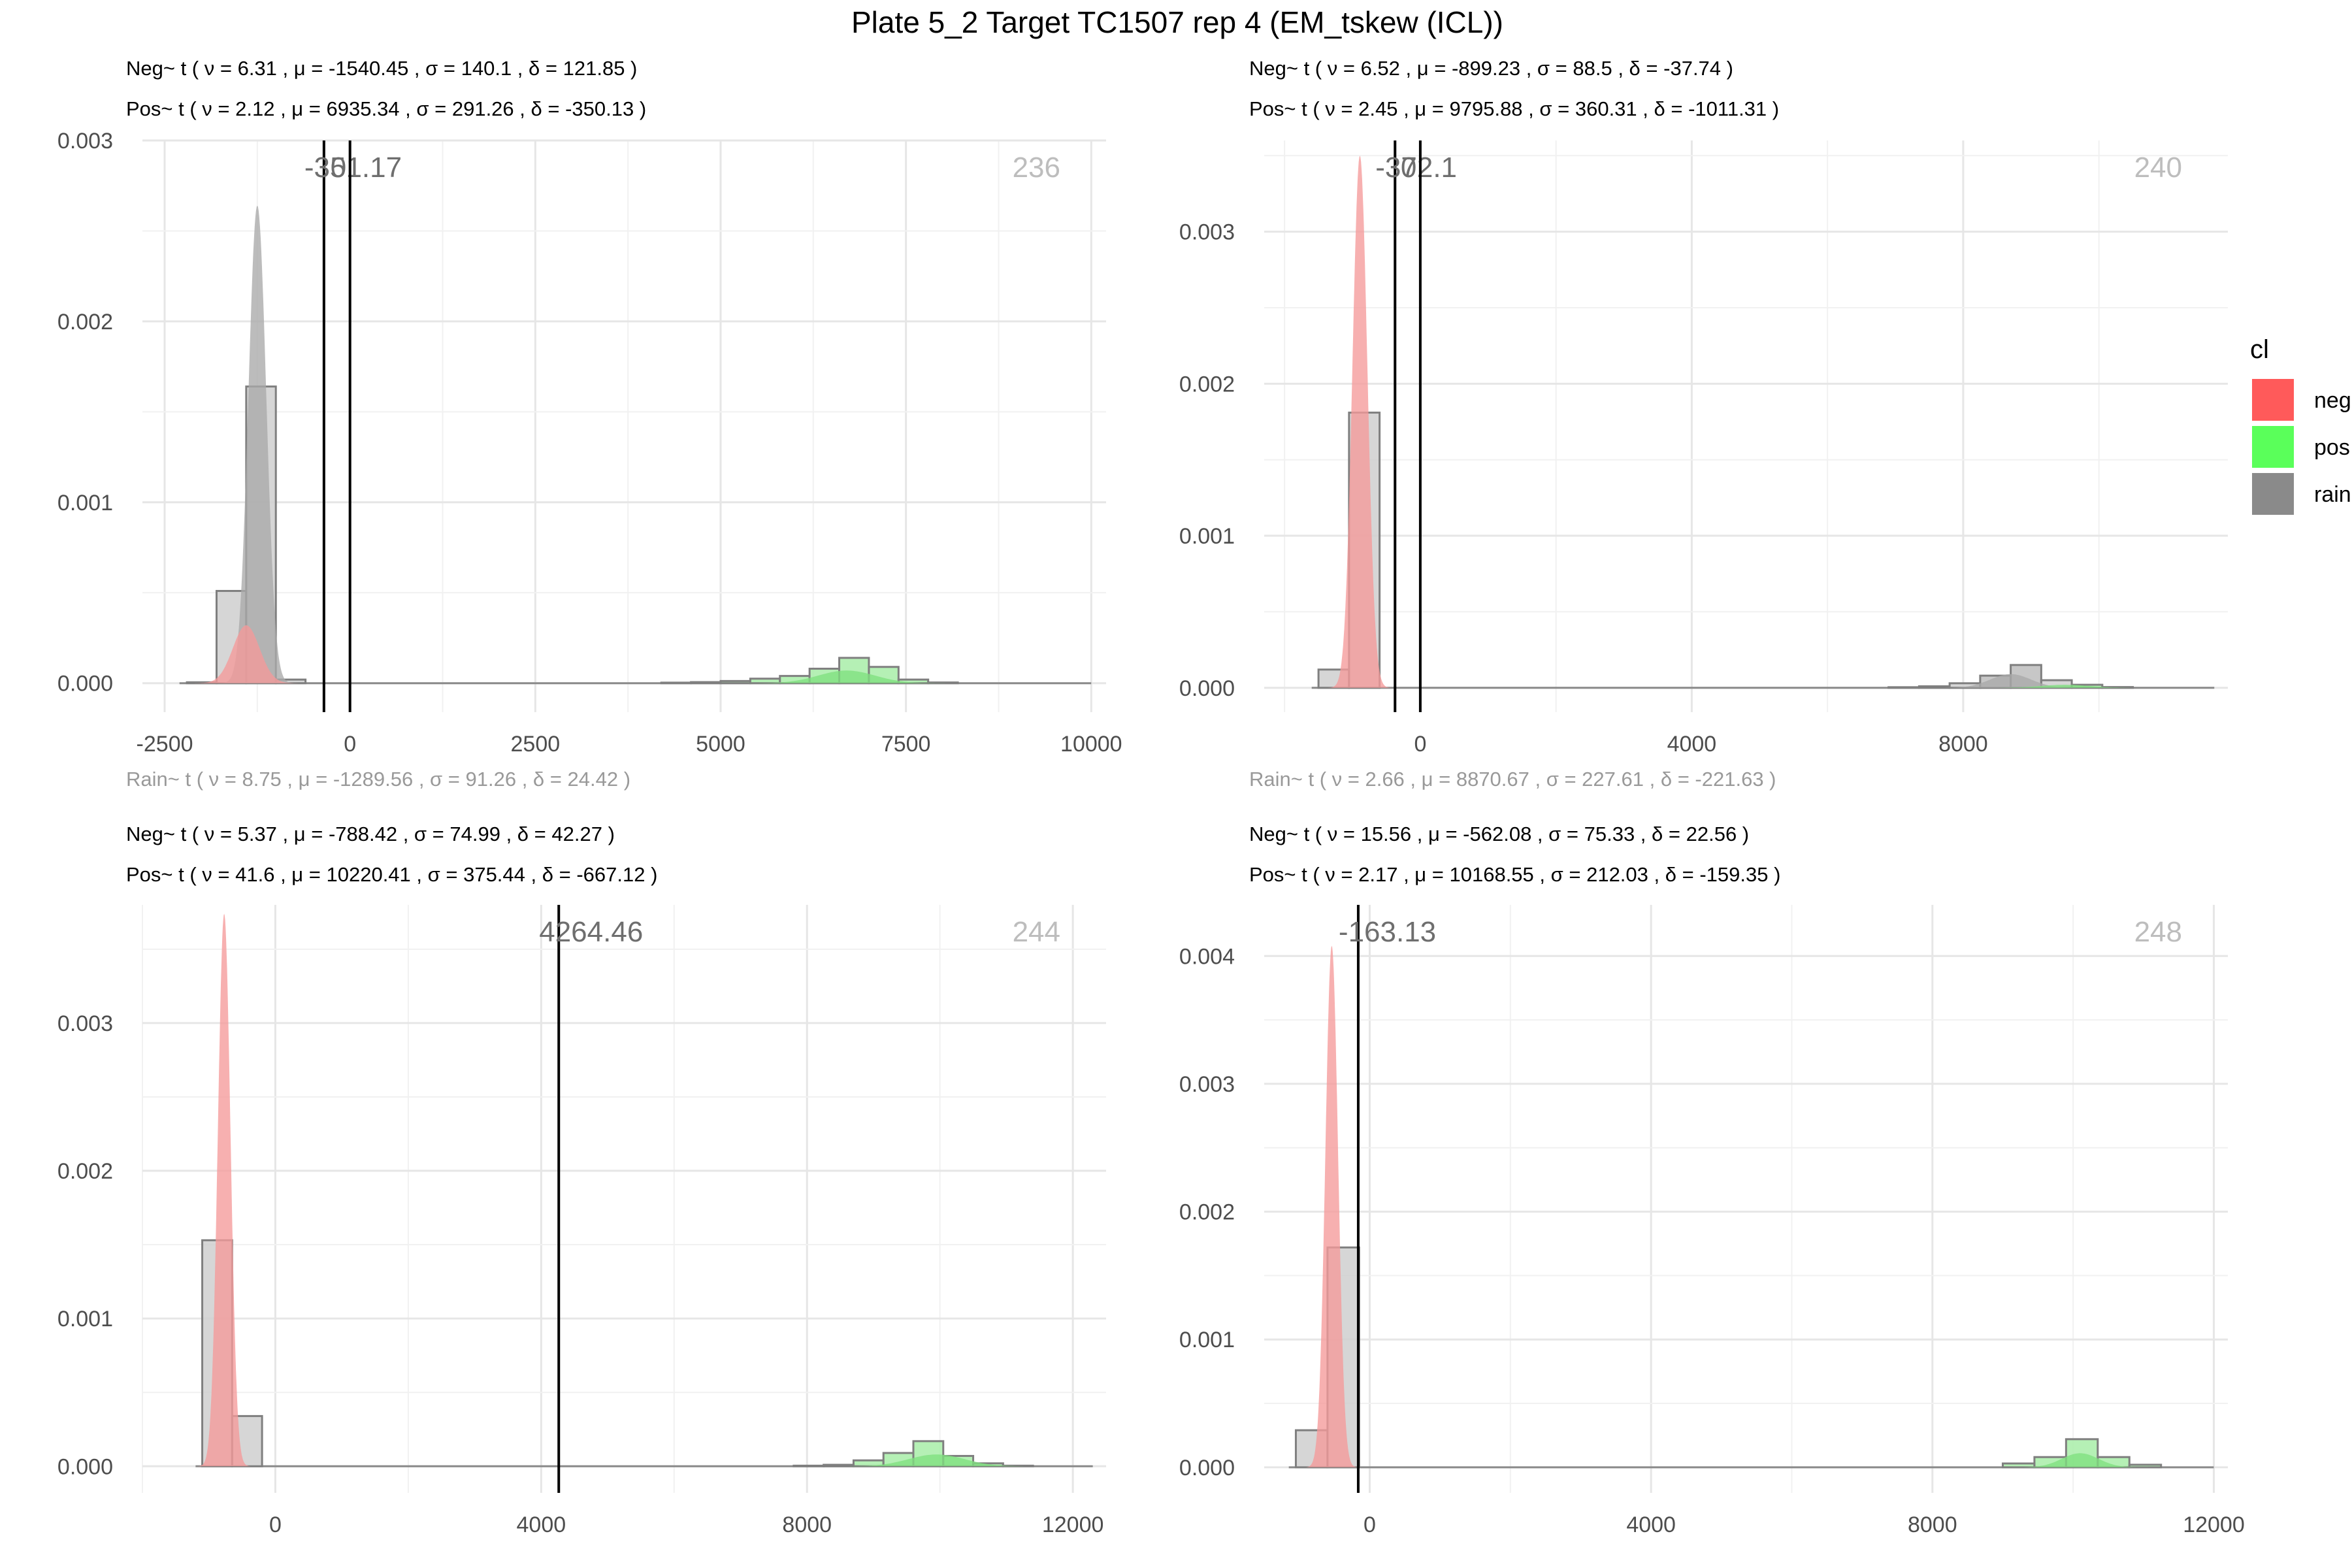 The image size is (2352, 1568). Describe the element at coordinates (1207, 956) in the screenshot. I see `y-tick-label: 0.004` at that location.